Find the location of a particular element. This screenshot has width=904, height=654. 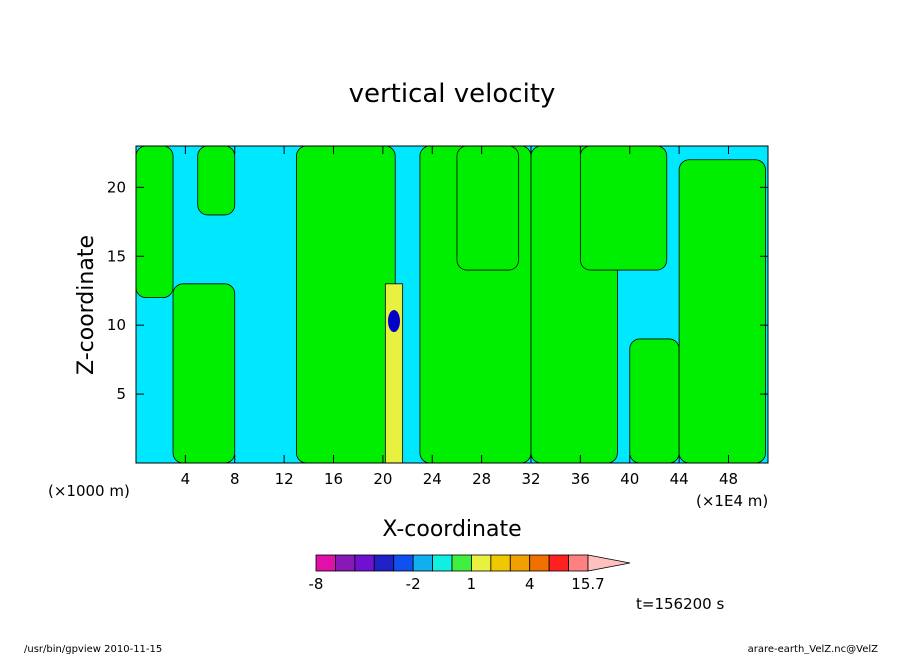

x-tick-label: 48 is located at coordinates (728, 479).